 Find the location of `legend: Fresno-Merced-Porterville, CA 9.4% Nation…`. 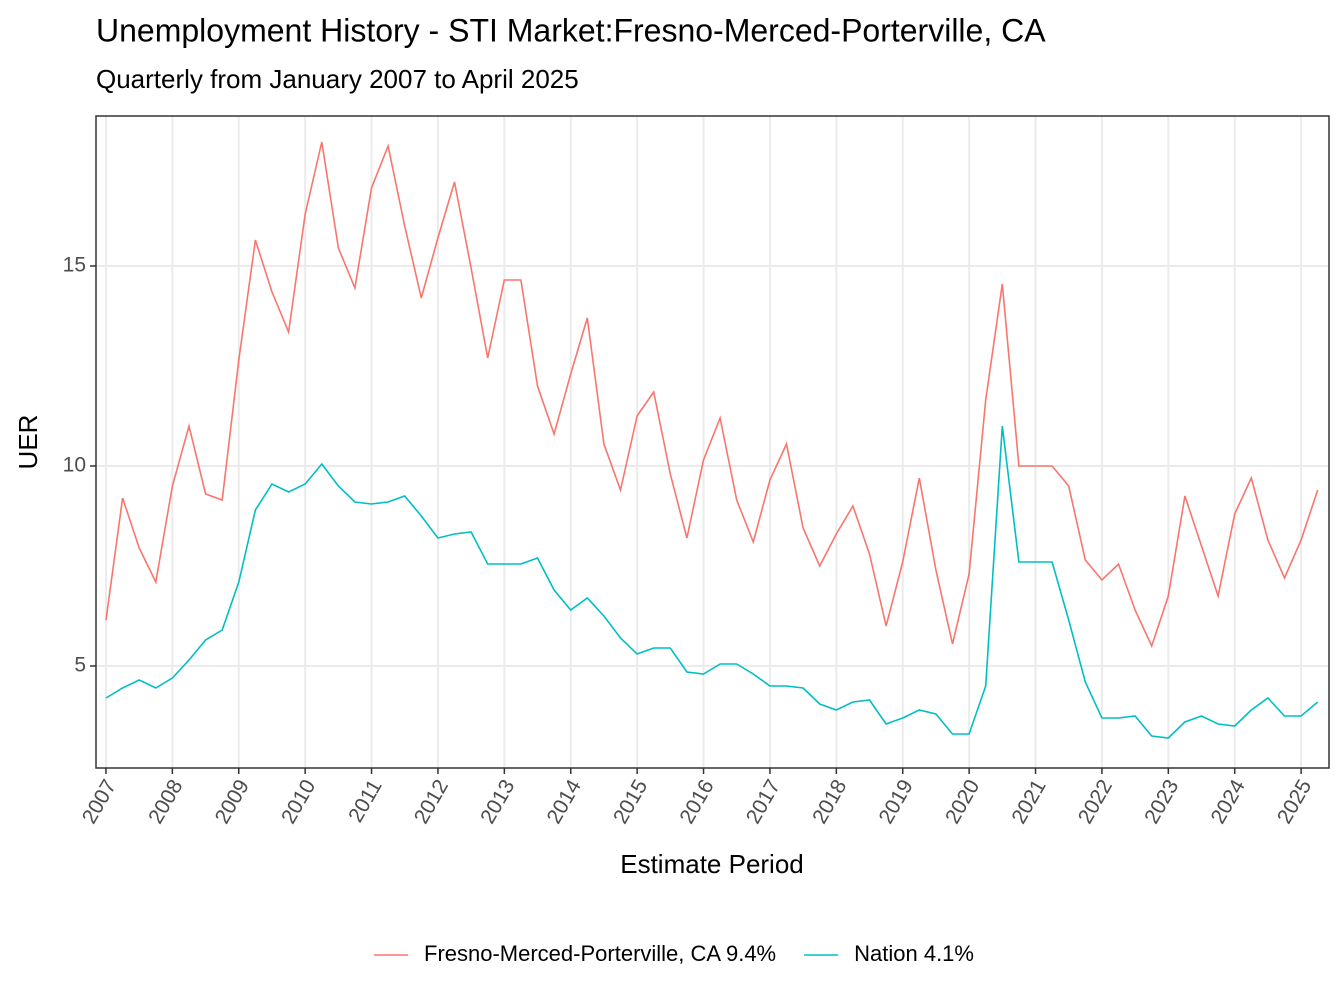

legend: Fresno-Merced-Porterville, CA 9.4% Nation… is located at coordinates (674, 953).